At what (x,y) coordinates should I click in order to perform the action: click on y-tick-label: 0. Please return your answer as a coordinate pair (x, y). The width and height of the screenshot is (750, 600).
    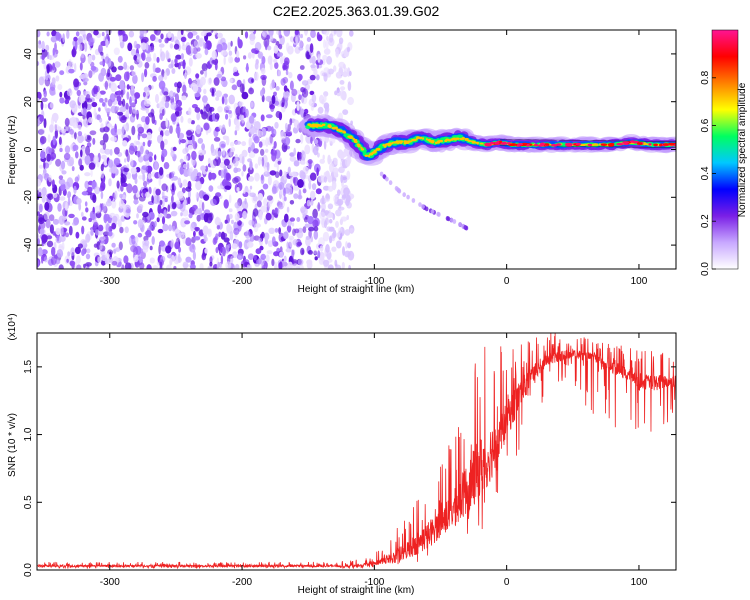
    Looking at the image, I should click on (28, 149).